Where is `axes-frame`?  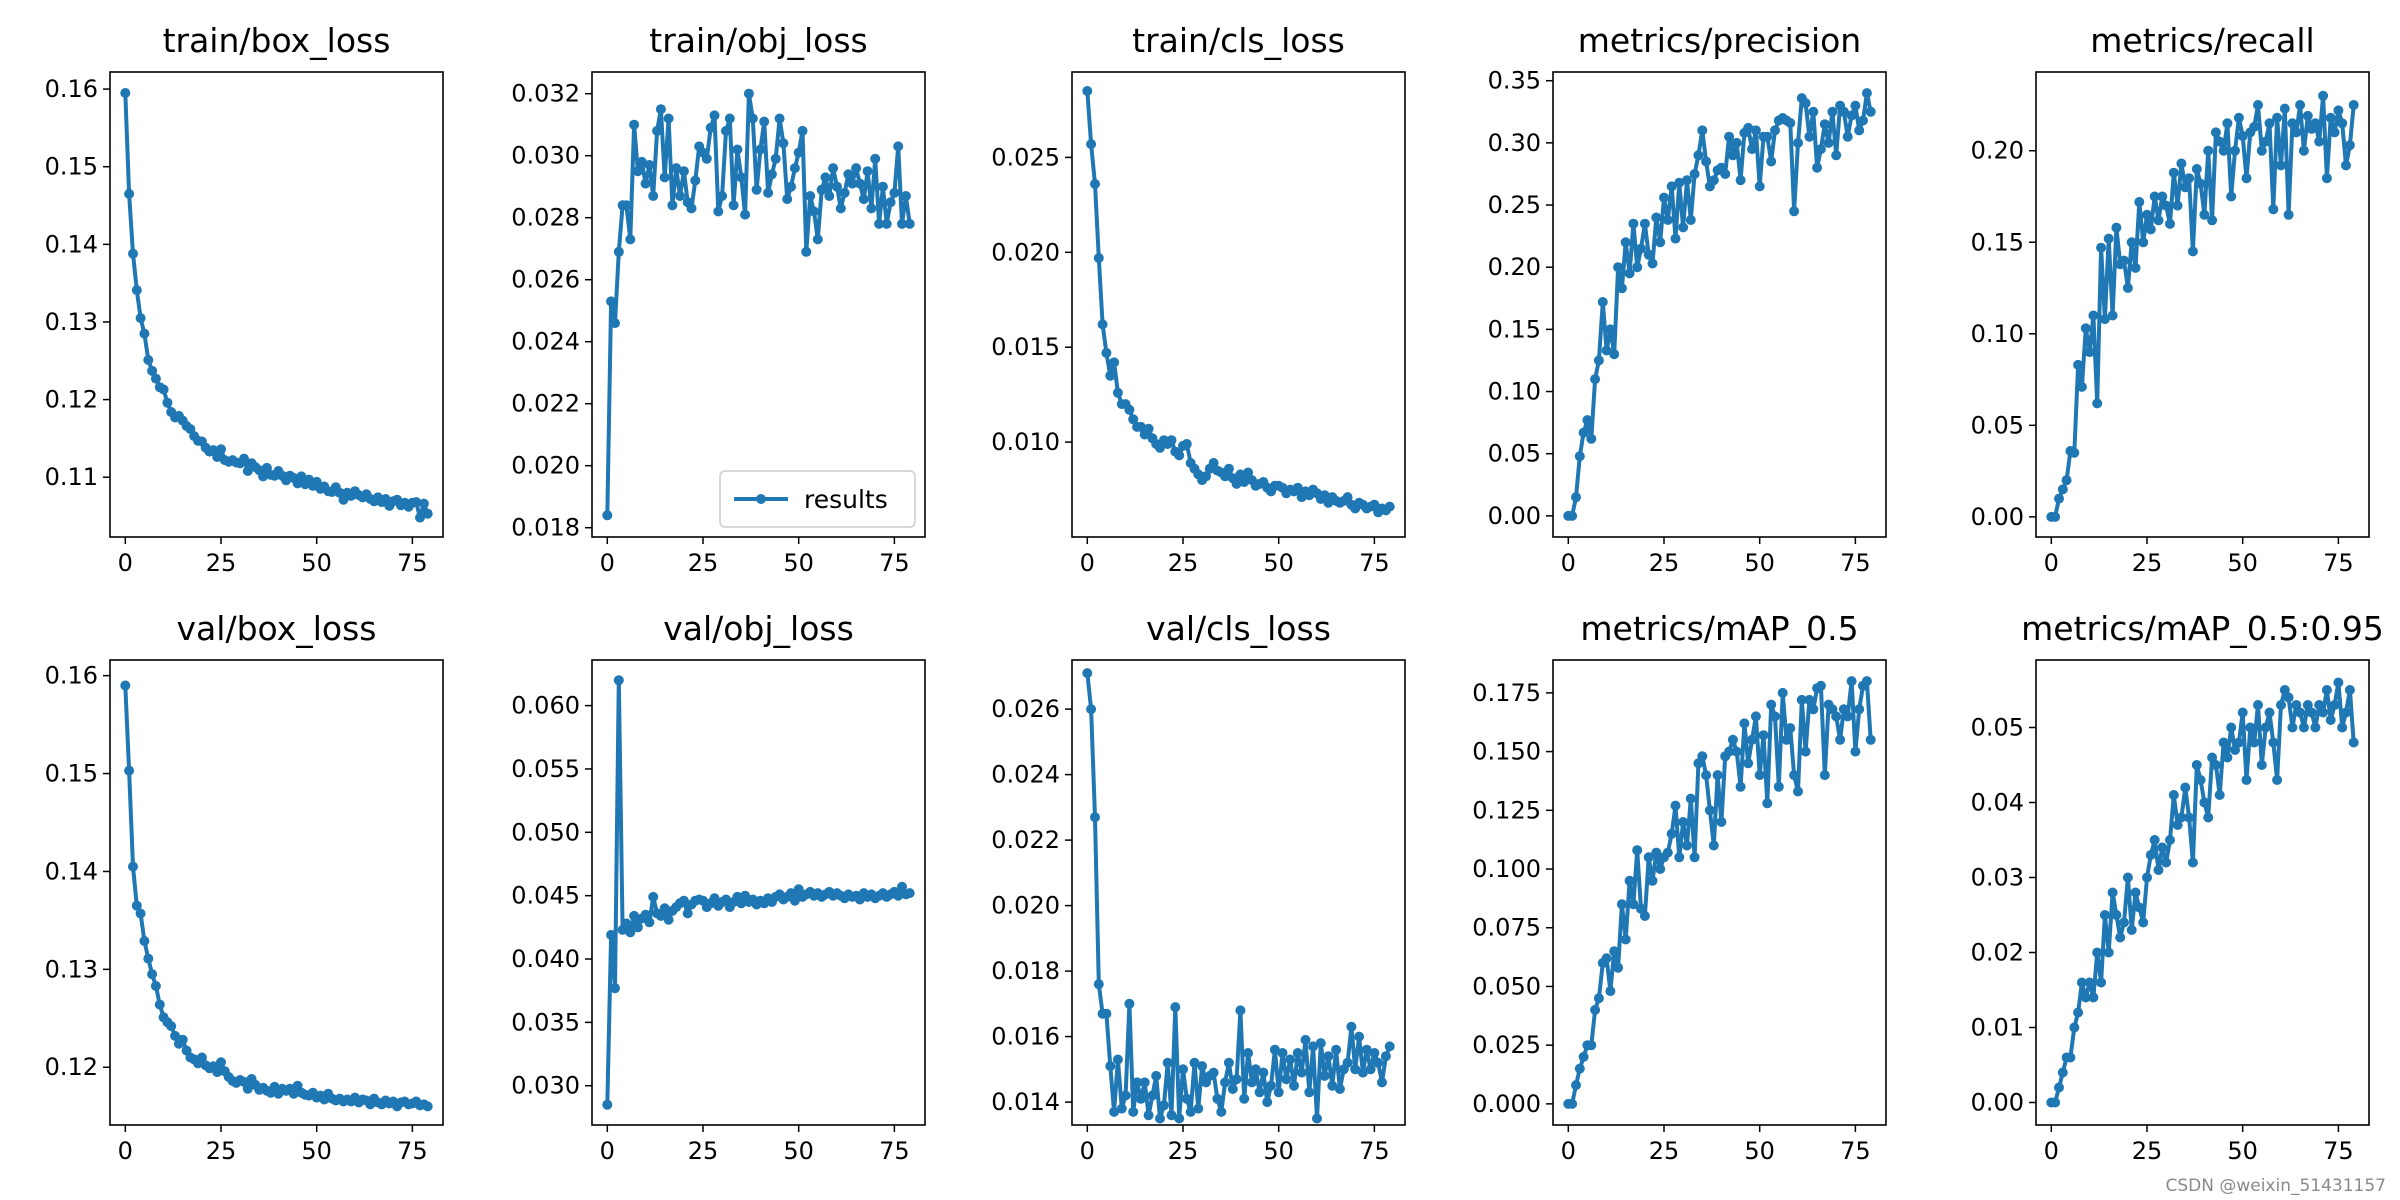
axes-frame is located at coordinates (758, 892).